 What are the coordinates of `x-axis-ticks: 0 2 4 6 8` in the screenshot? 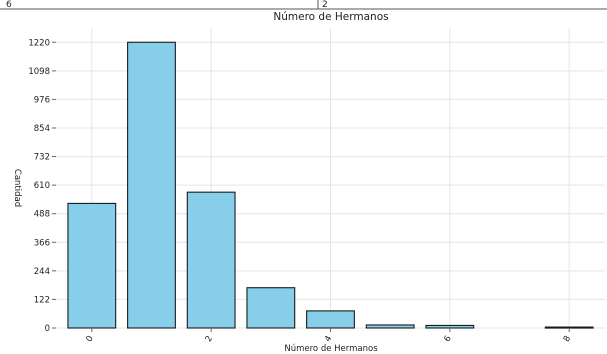 It's located at (328, 336).